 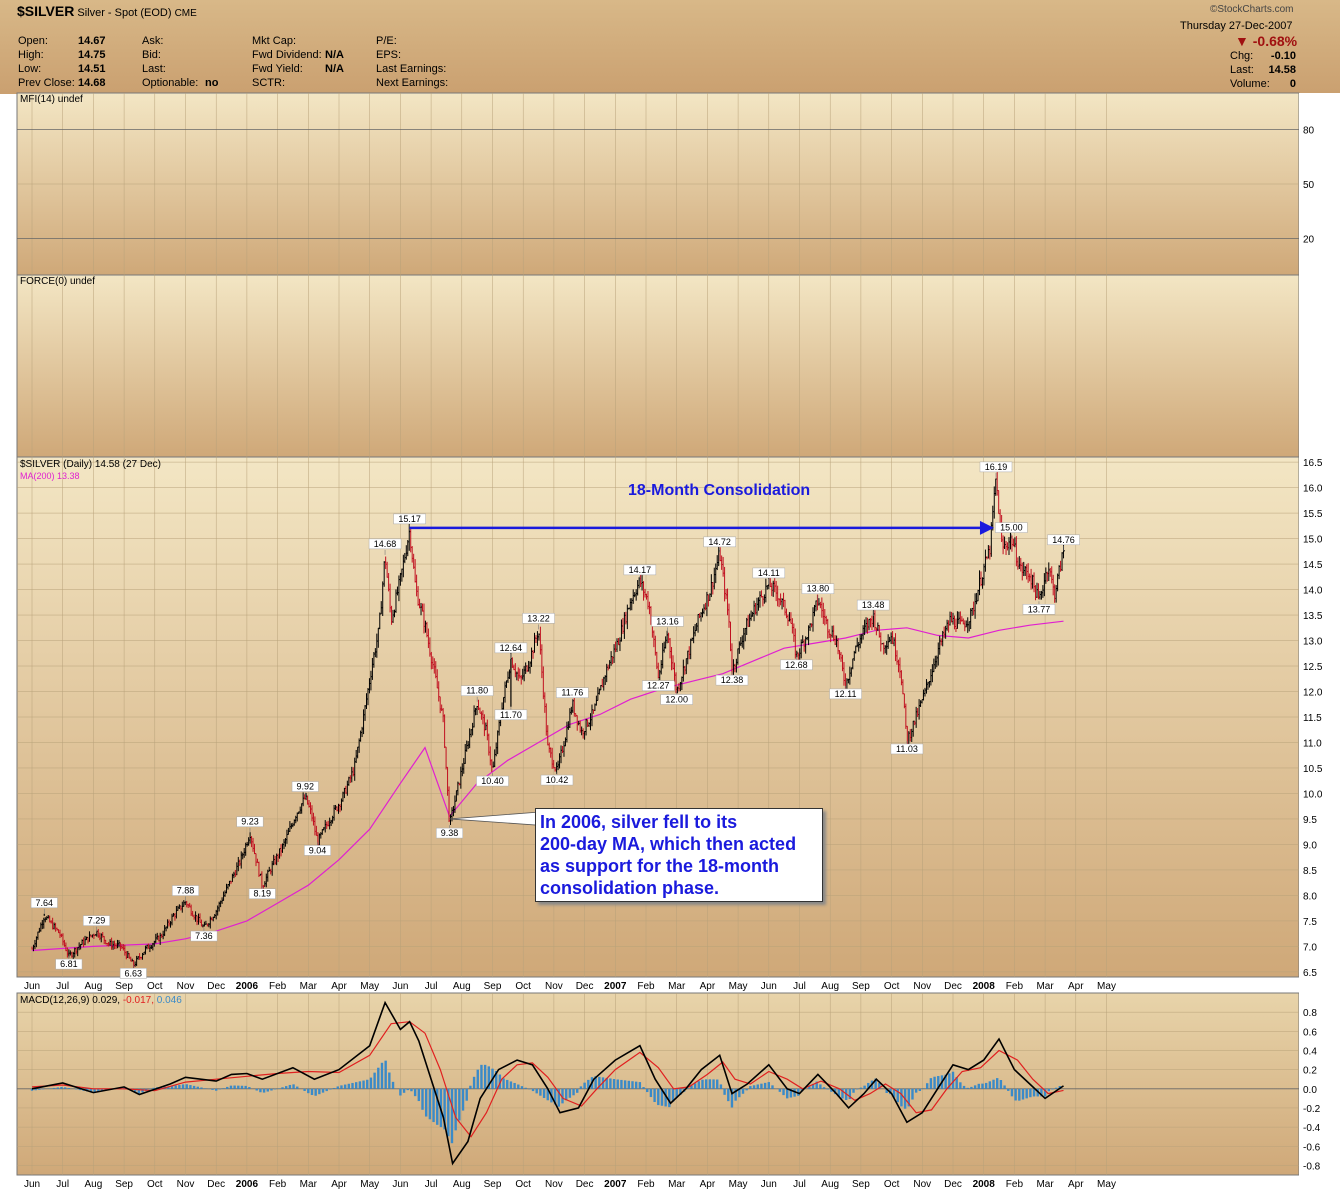 I want to click on point-label: 12.64, so click(x=511, y=648).